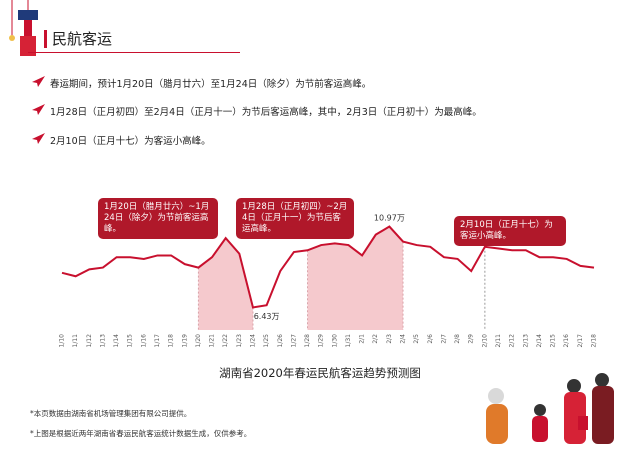 The image size is (640, 453). Describe the element at coordinates (23, 28) in the screenshot. I see `lantern-decoration` at that location.